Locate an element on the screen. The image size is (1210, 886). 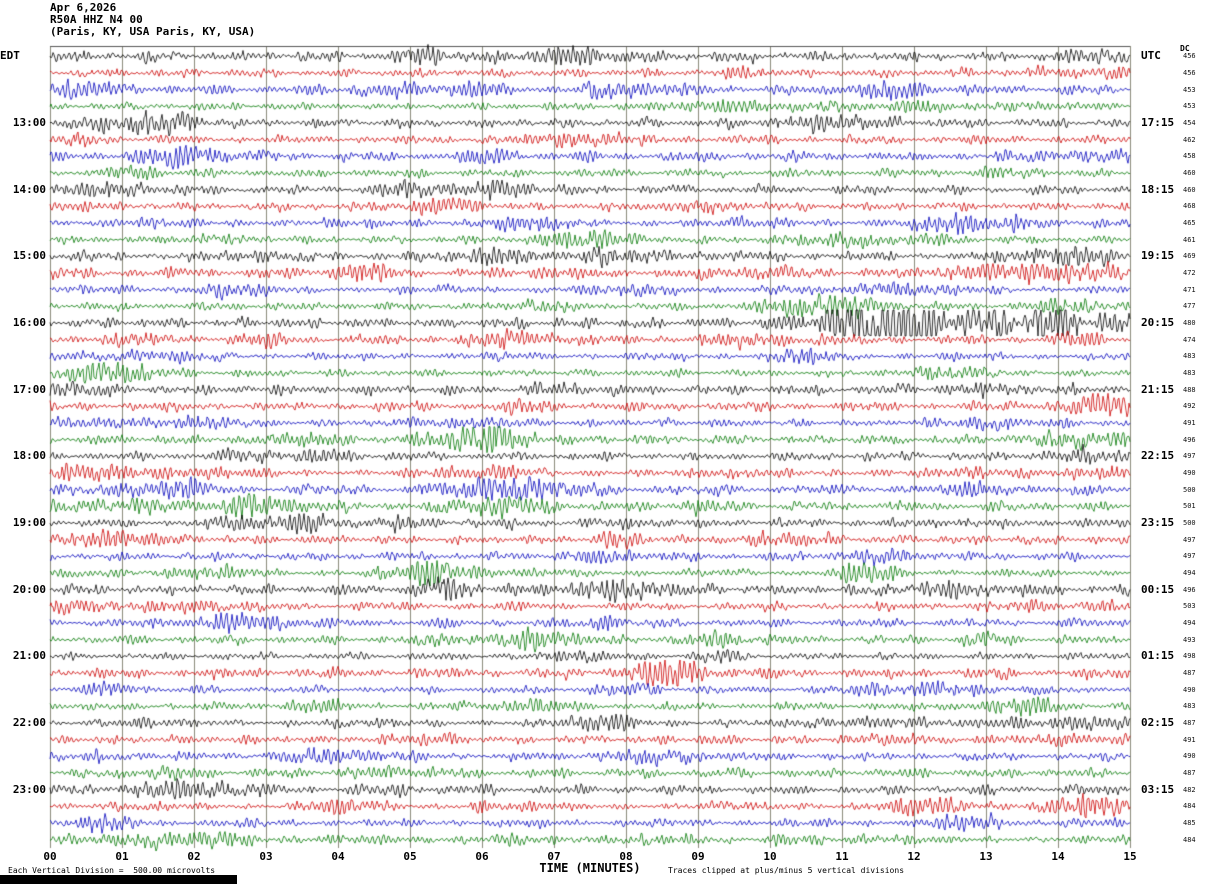
dc-value: 458 is located at coordinates (1189, 156).